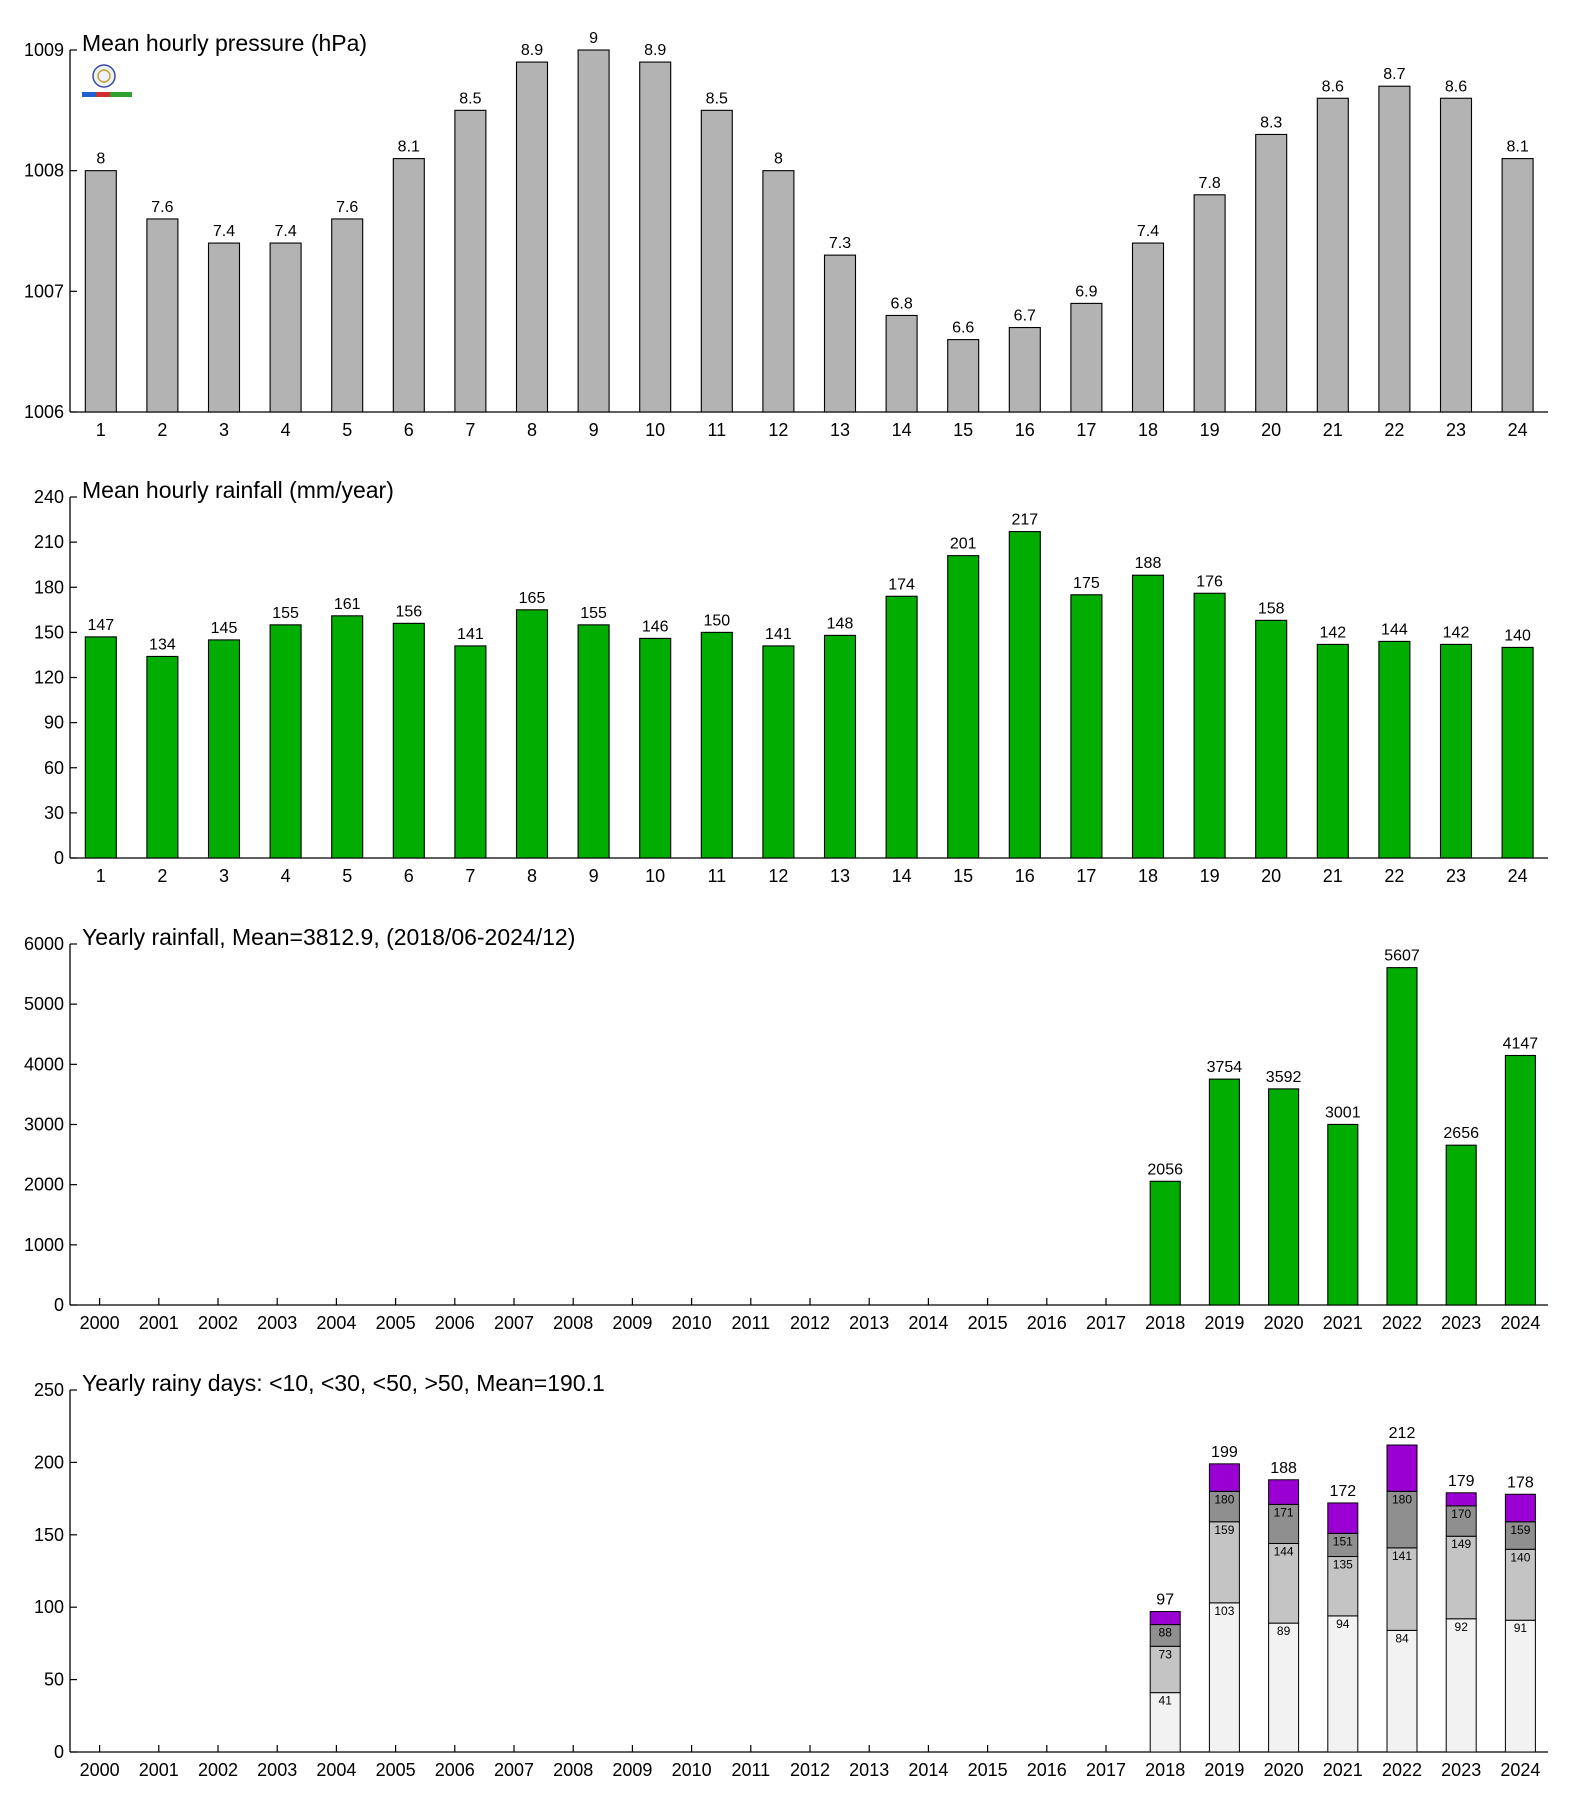  Describe the element at coordinates (1271, 876) in the screenshot. I see `x-tick-label: 20` at that location.